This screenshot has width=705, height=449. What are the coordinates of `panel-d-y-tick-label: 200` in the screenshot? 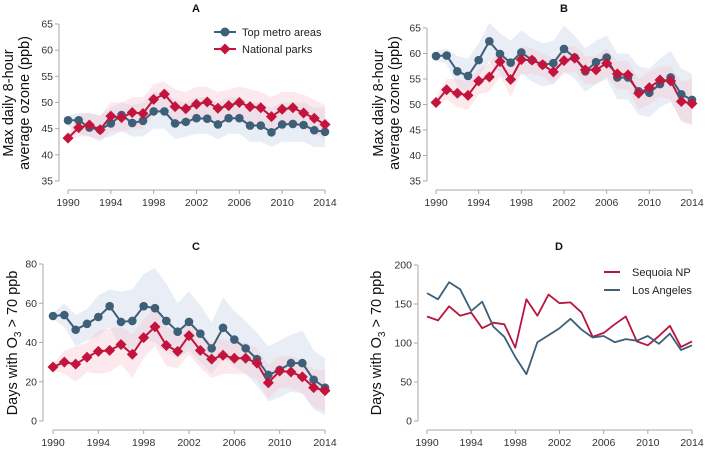 It's located at (403, 266).